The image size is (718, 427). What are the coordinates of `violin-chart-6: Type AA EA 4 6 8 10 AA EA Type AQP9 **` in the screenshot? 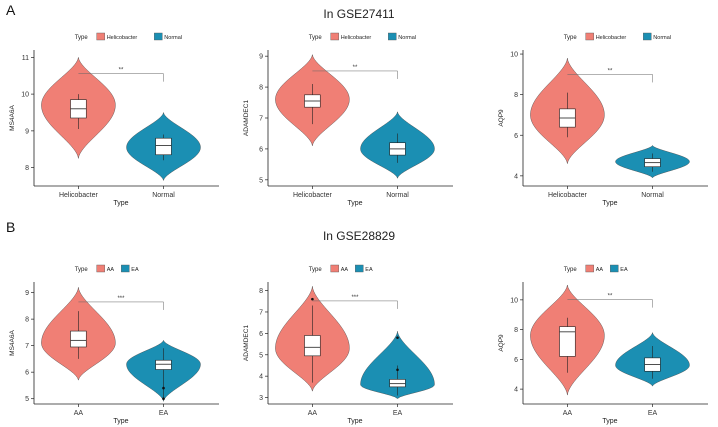 It's located at (603, 344).